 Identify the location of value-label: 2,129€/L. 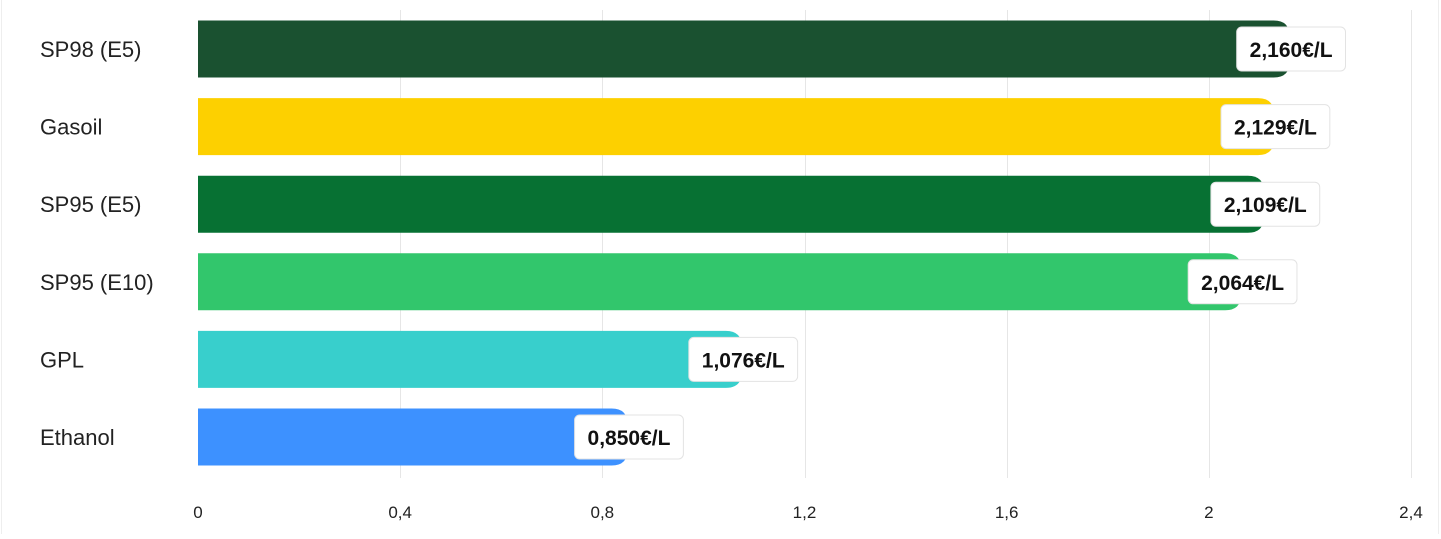
(1275, 128).